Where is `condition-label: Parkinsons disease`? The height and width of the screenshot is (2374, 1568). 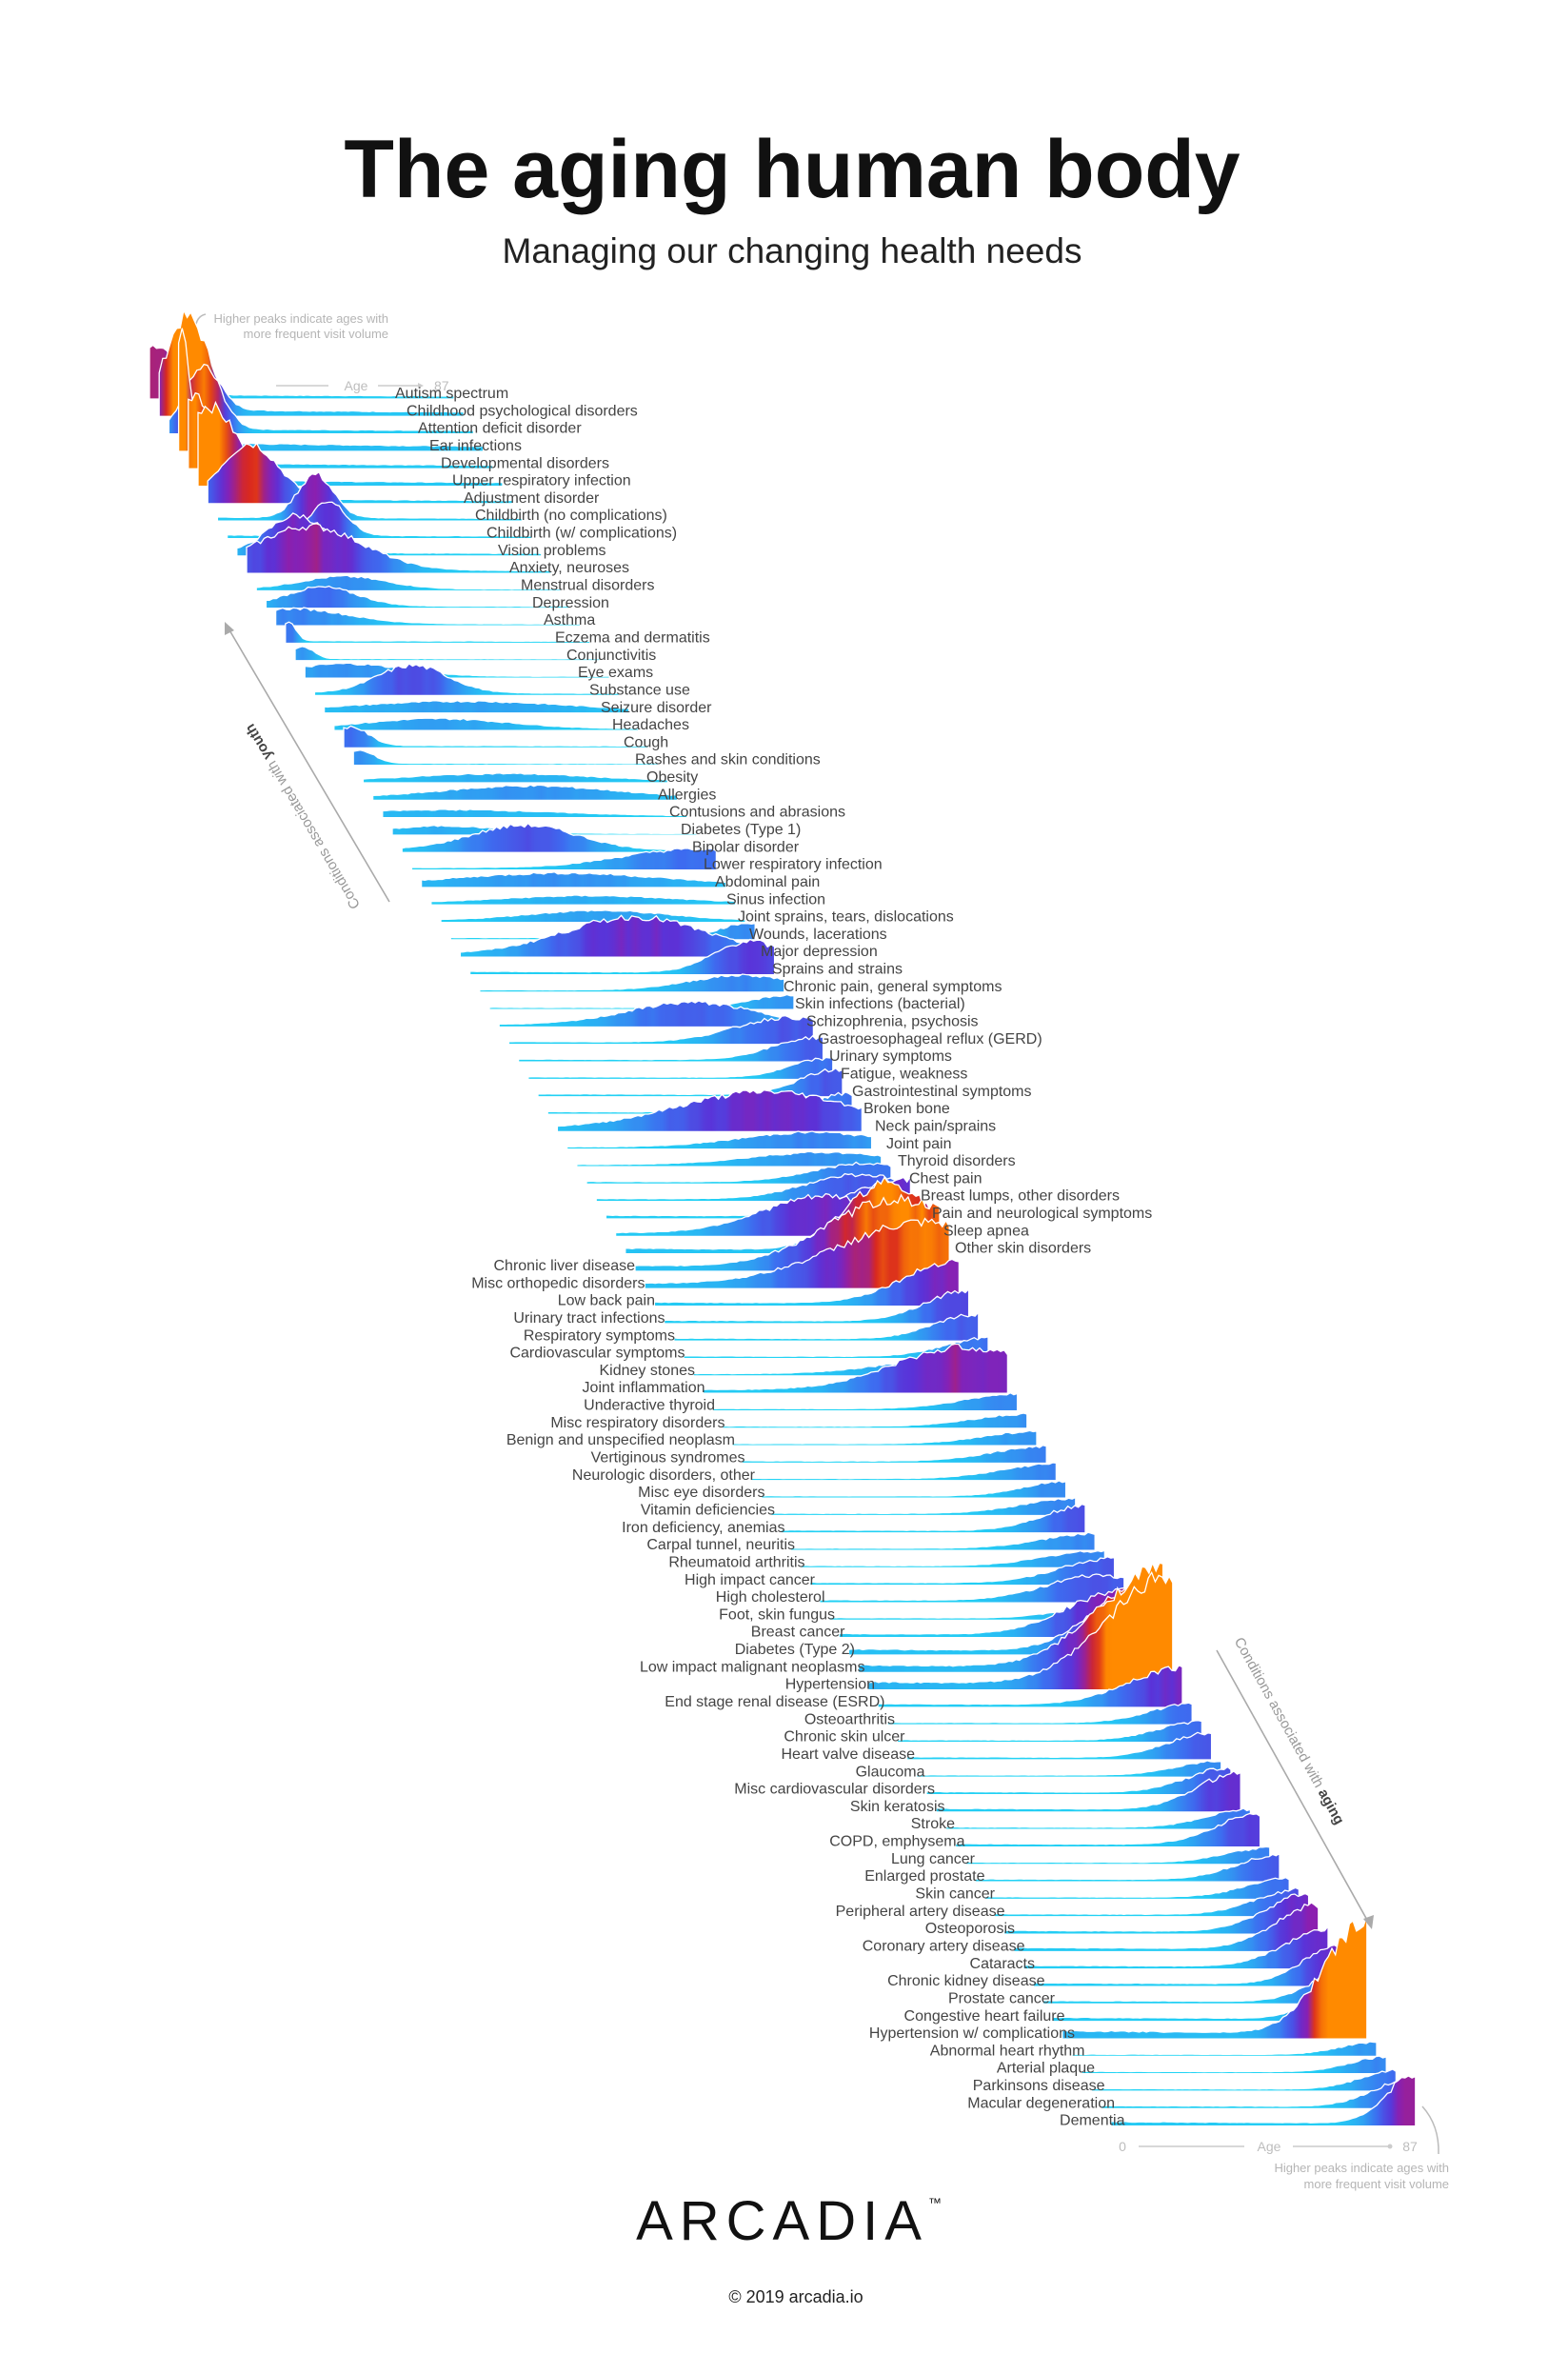
condition-label: Parkinsons disease is located at coordinates (1039, 2086).